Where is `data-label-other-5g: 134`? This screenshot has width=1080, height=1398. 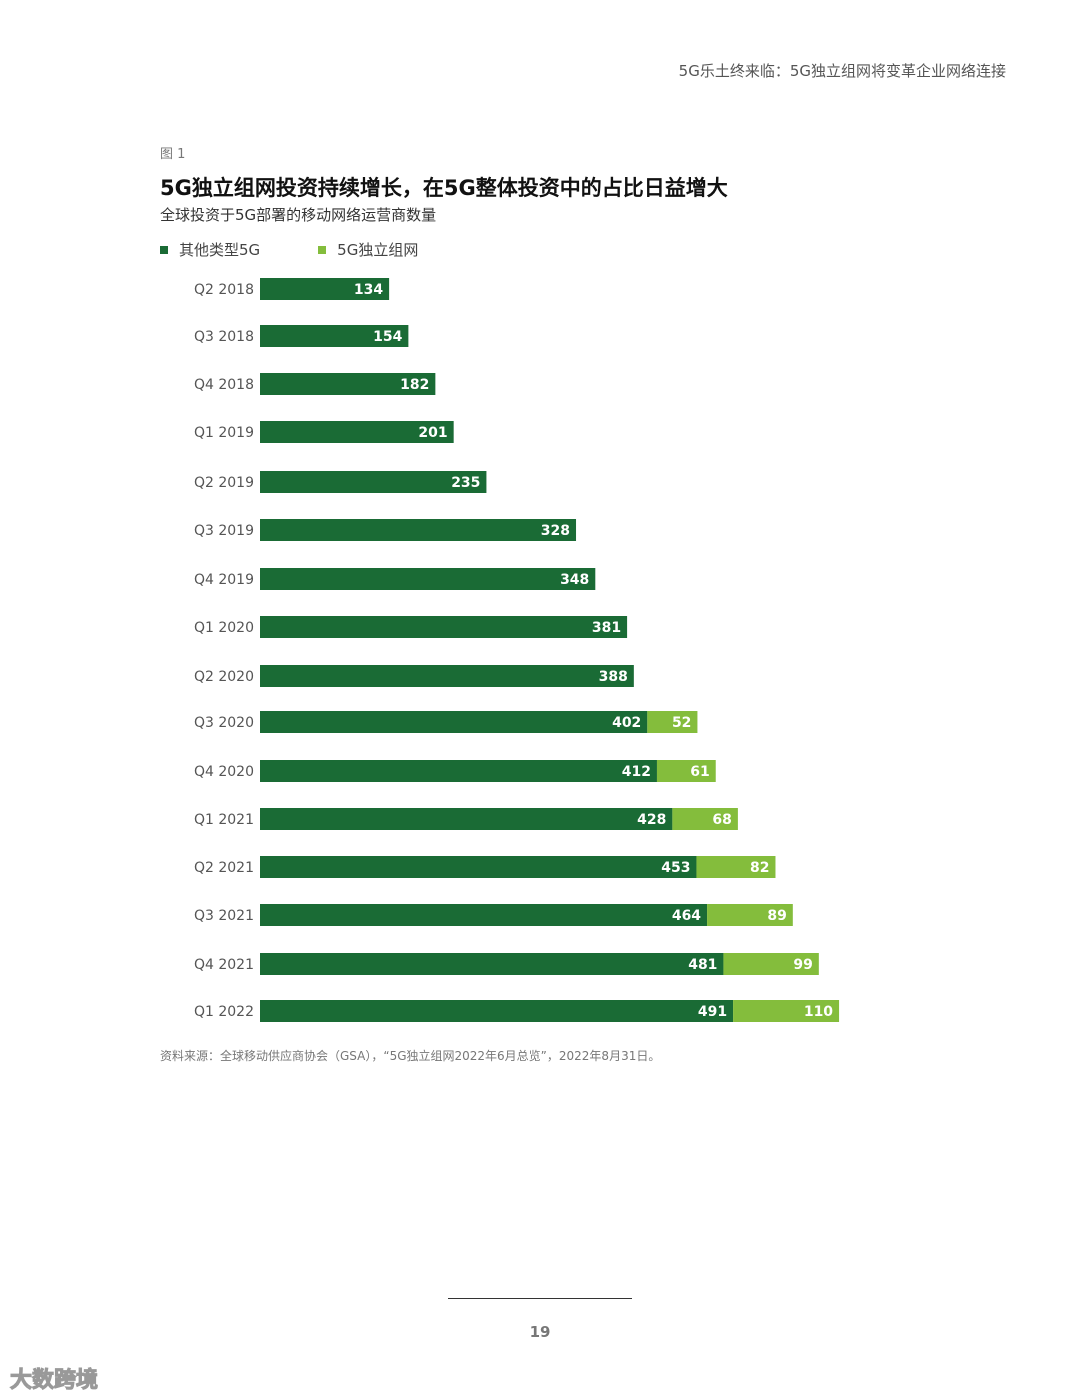 data-label-other-5g: 134 is located at coordinates (368, 290).